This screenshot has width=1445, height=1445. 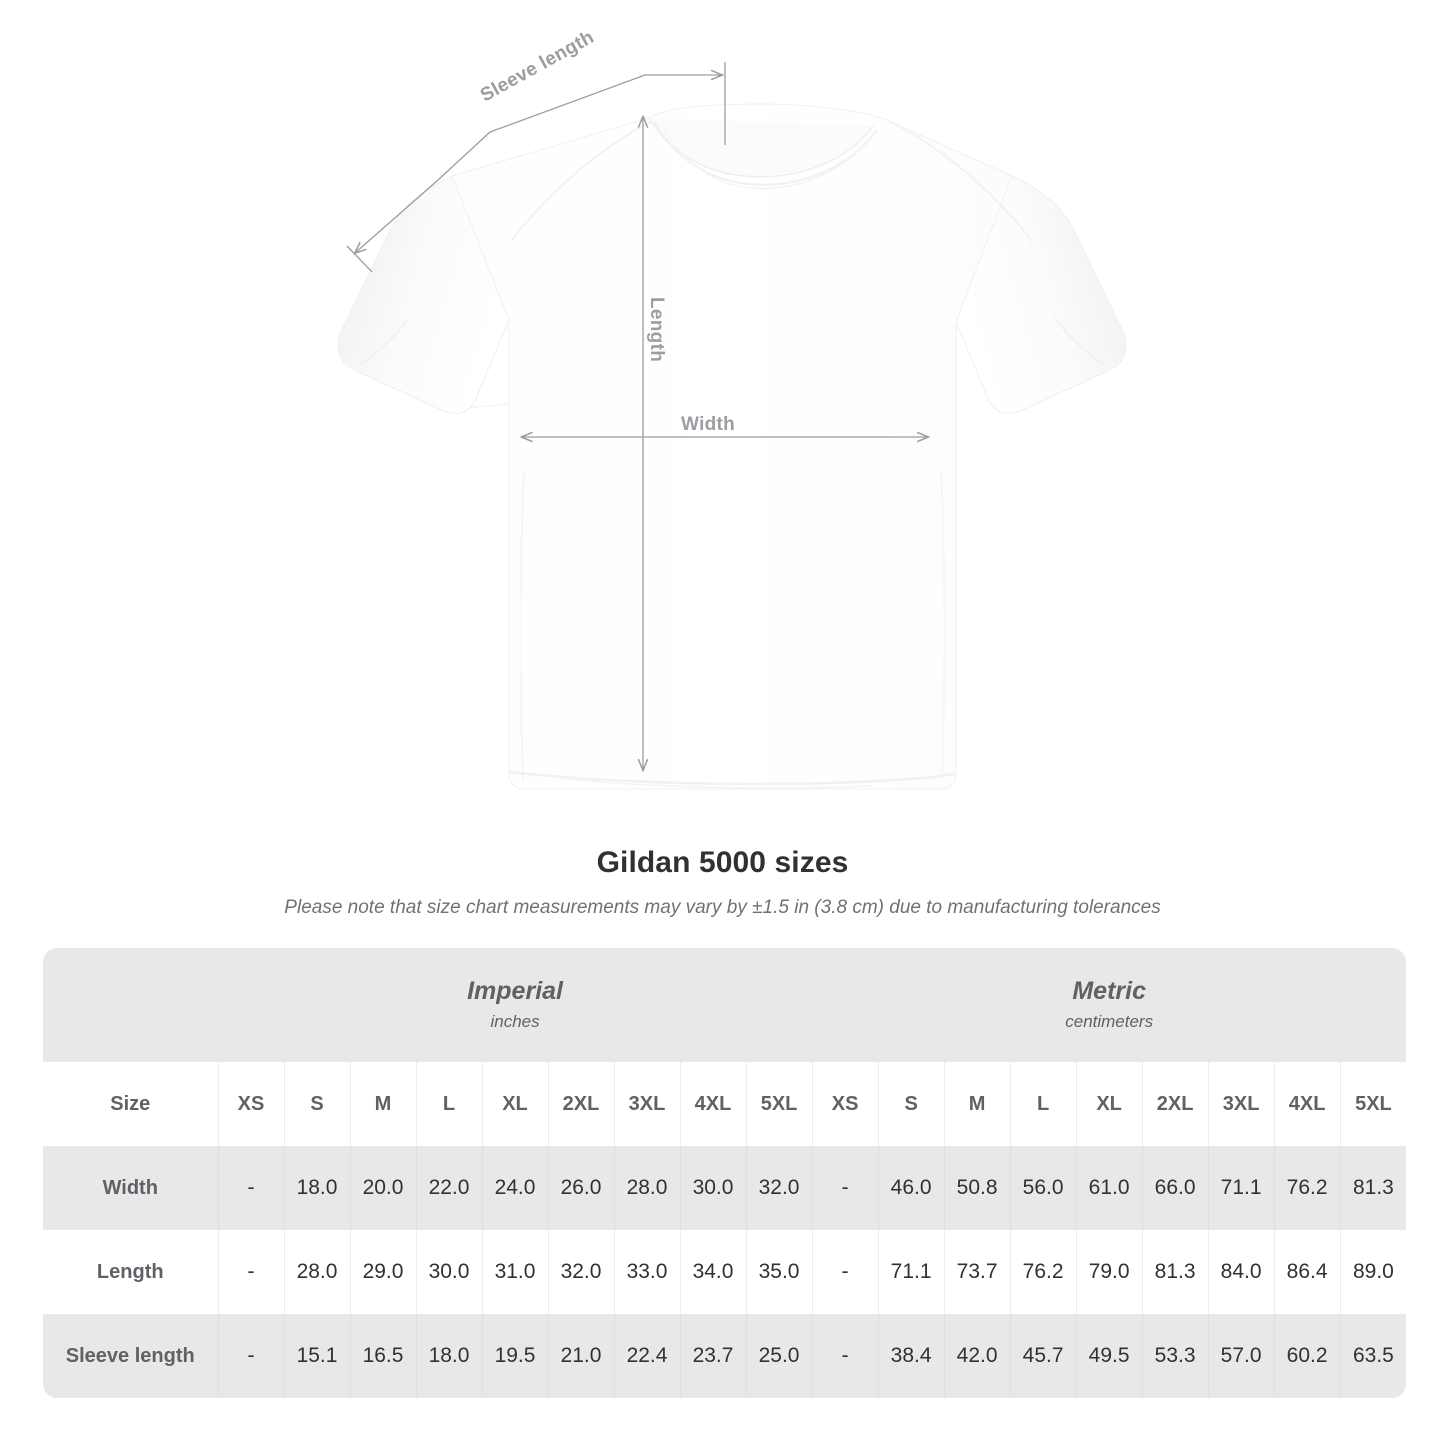 What do you see at coordinates (383, 1356) in the screenshot?
I see `measurement-value: 16.5` at bounding box center [383, 1356].